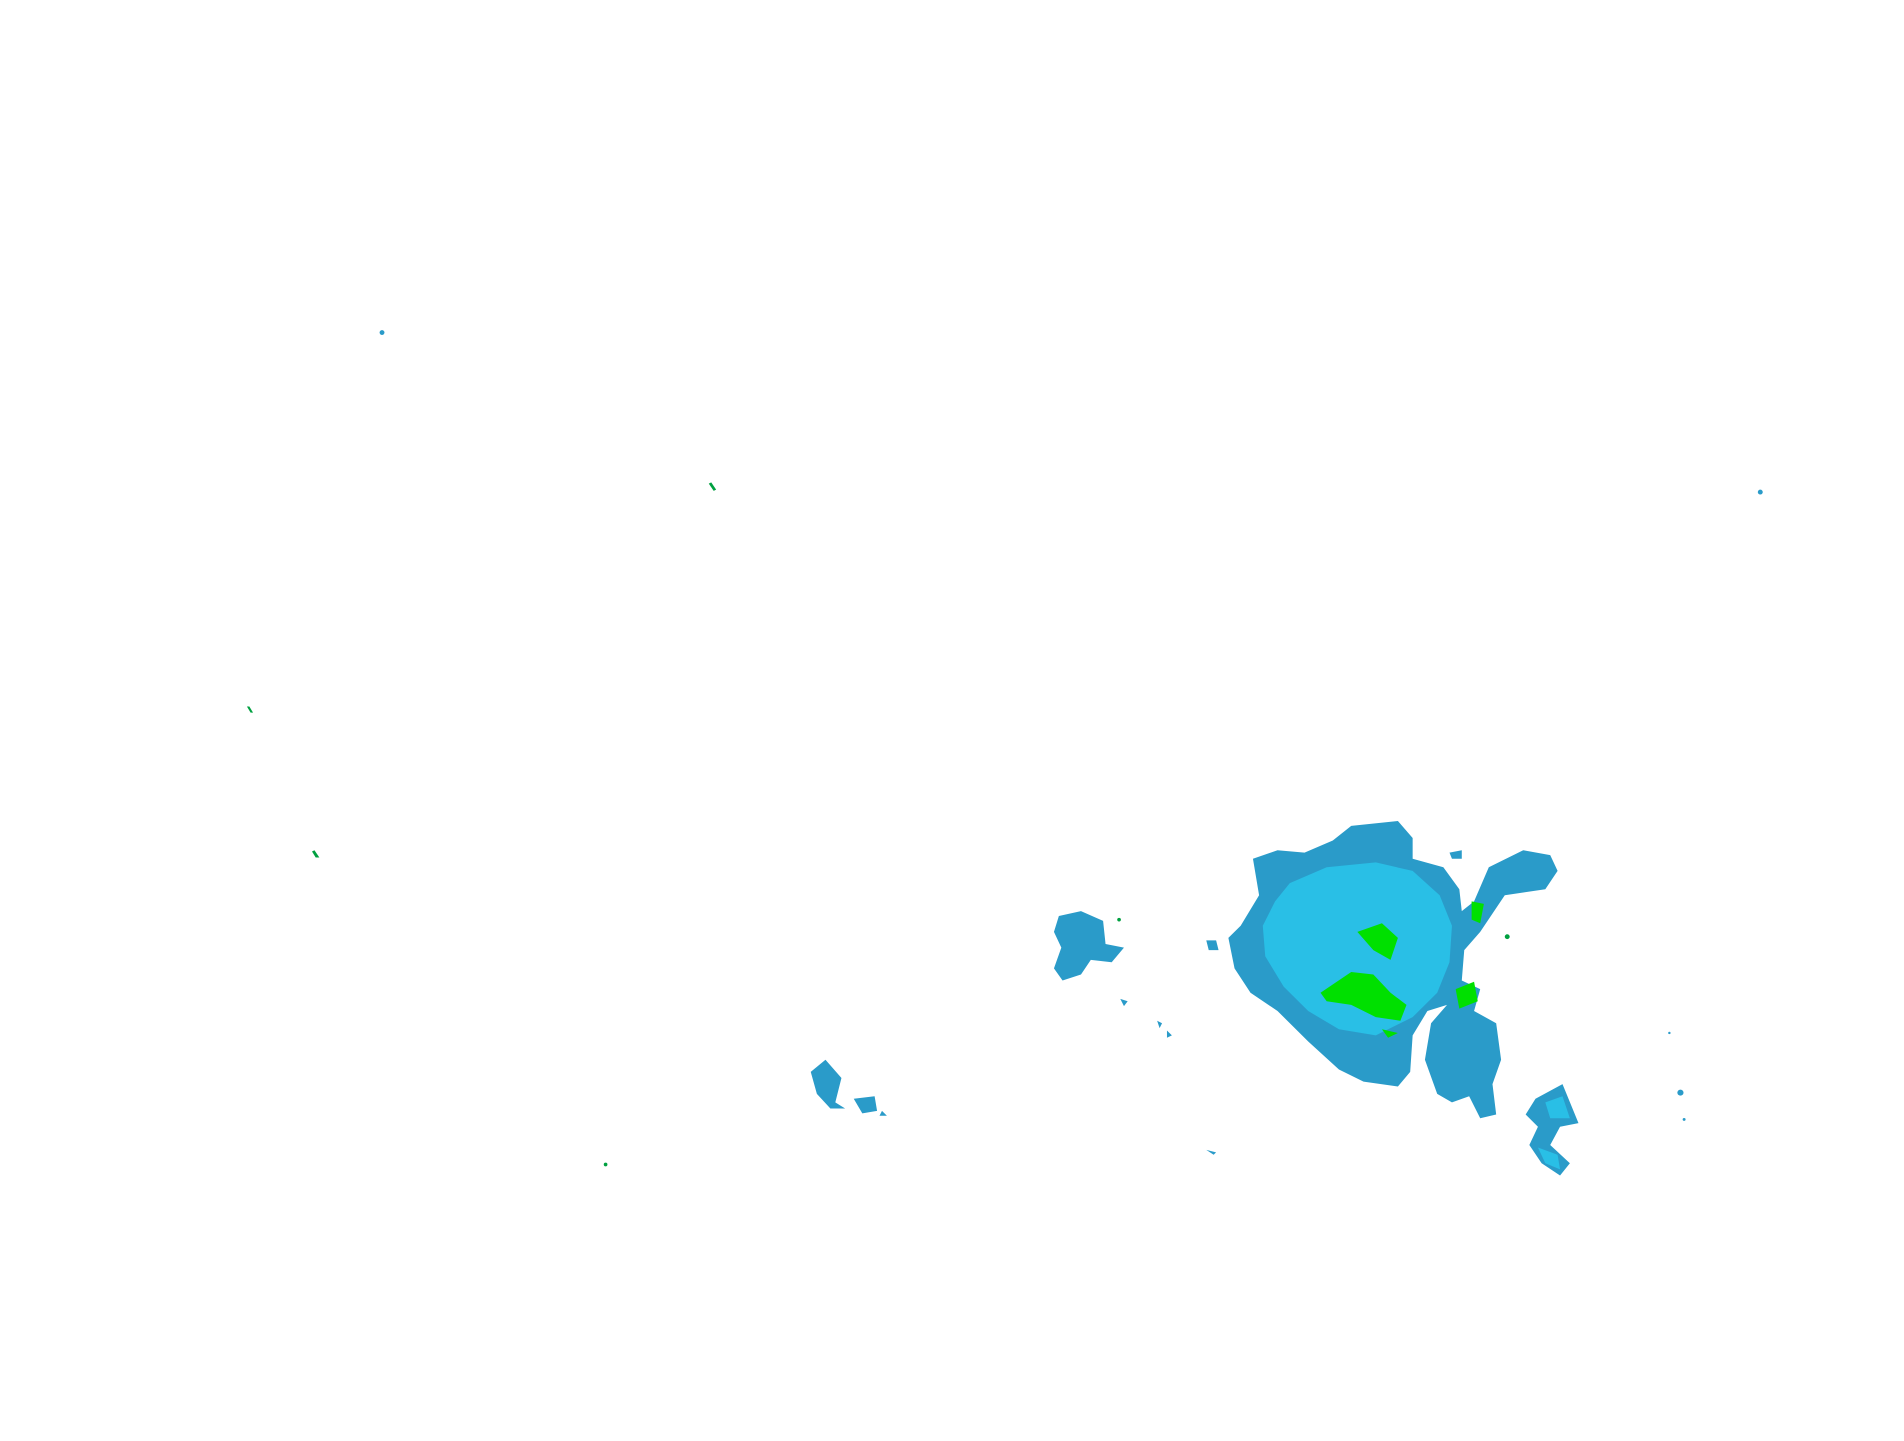 This screenshot has height=1441, width=1904. Describe the element at coordinates (1402, 969) in the screenshot. I see `echo-core` at that location.